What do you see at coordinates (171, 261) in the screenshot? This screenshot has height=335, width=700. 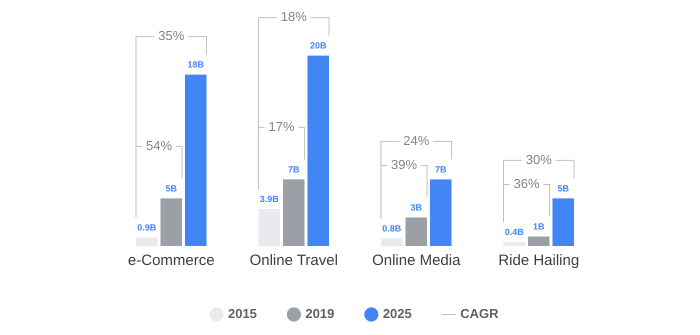 I see `x-tick-label: e-Commerce` at bounding box center [171, 261].